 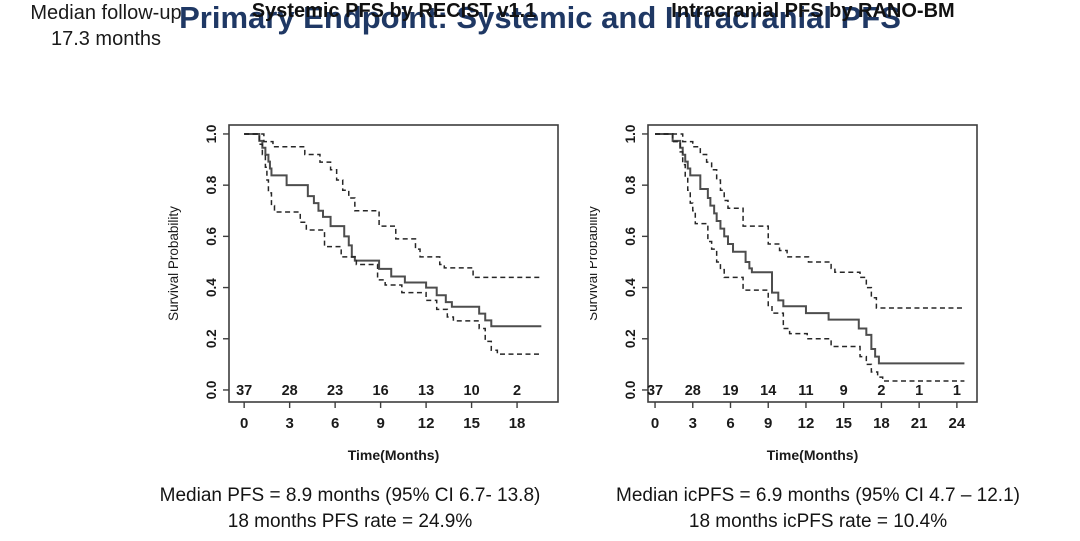 I want to click on number-at-risk: 16, so click(x=381, y=391).